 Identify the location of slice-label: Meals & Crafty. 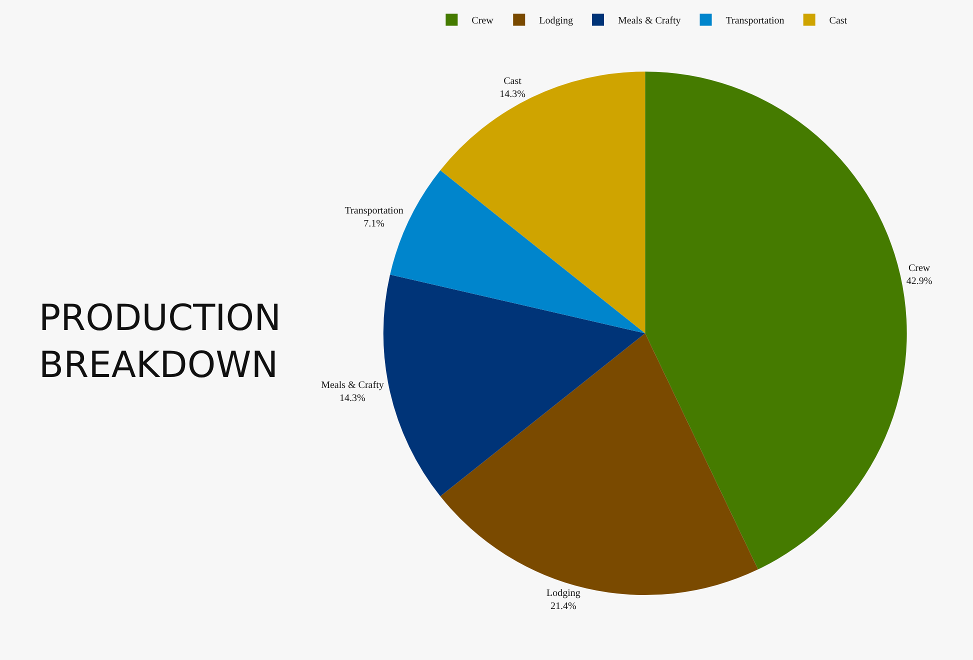
(352, 385).